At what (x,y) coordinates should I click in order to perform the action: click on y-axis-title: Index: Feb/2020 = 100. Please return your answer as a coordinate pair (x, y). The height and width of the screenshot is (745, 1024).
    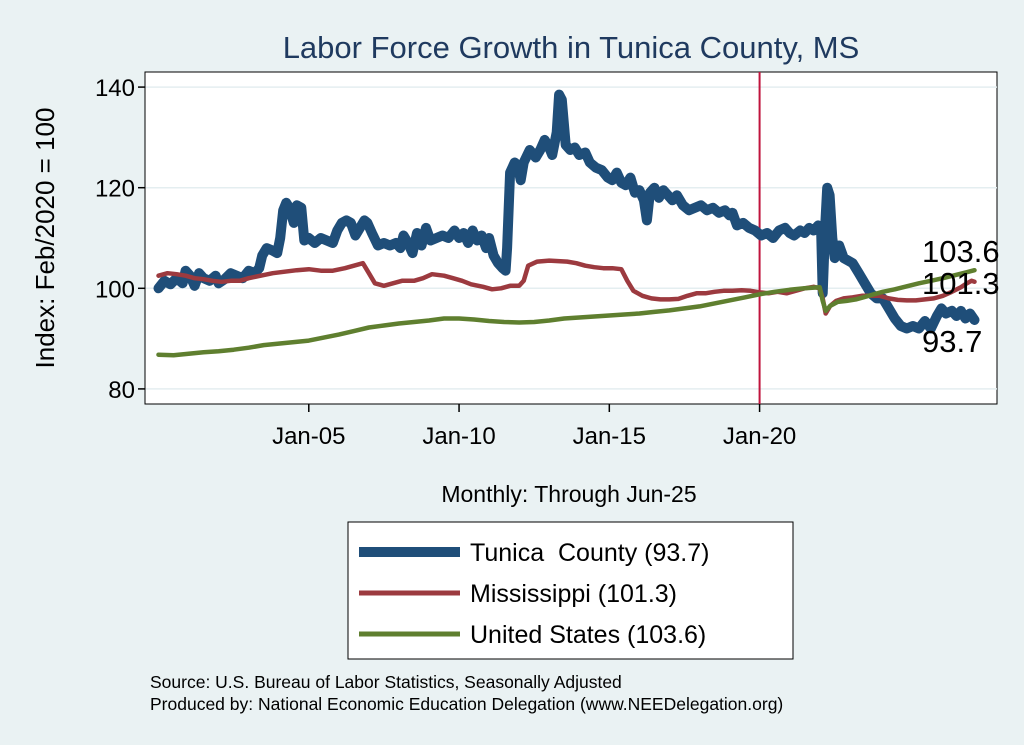
    Looking at the image, I should click on (45, 238).